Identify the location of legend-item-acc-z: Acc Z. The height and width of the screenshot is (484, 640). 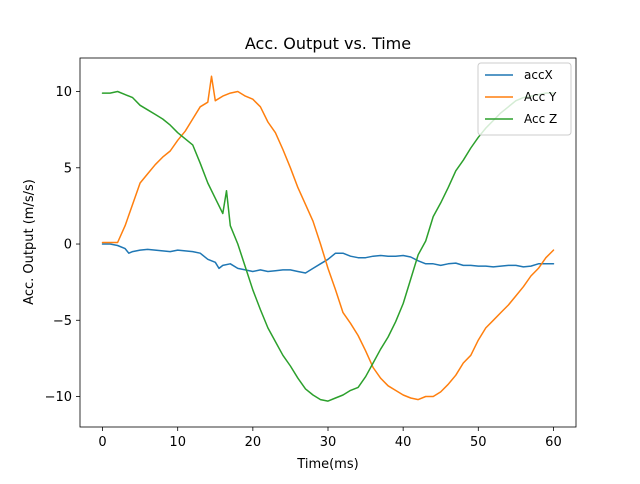
(521, 119).